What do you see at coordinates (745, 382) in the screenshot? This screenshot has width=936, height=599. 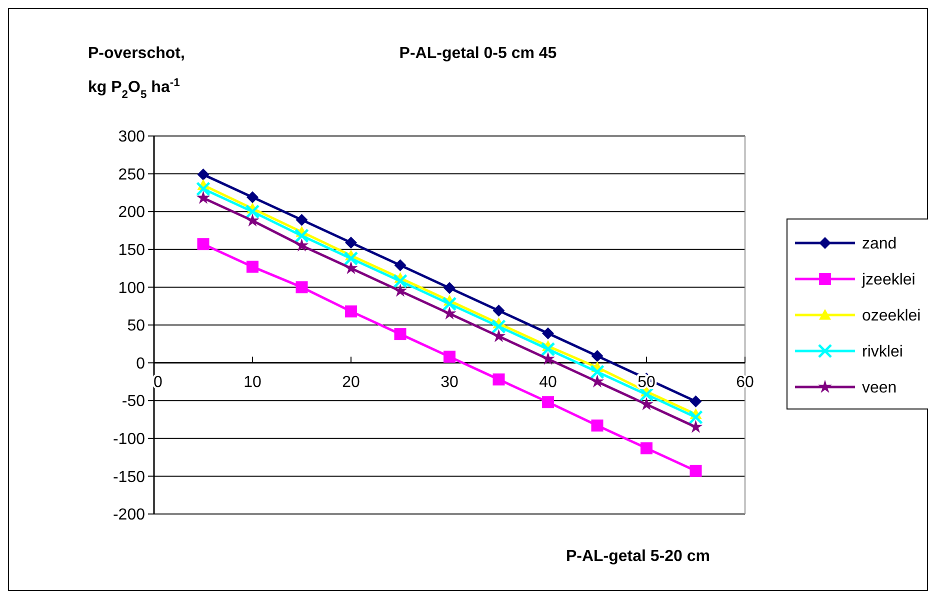 I see `x-tick-label: 60` at bounding box center [745, 382].